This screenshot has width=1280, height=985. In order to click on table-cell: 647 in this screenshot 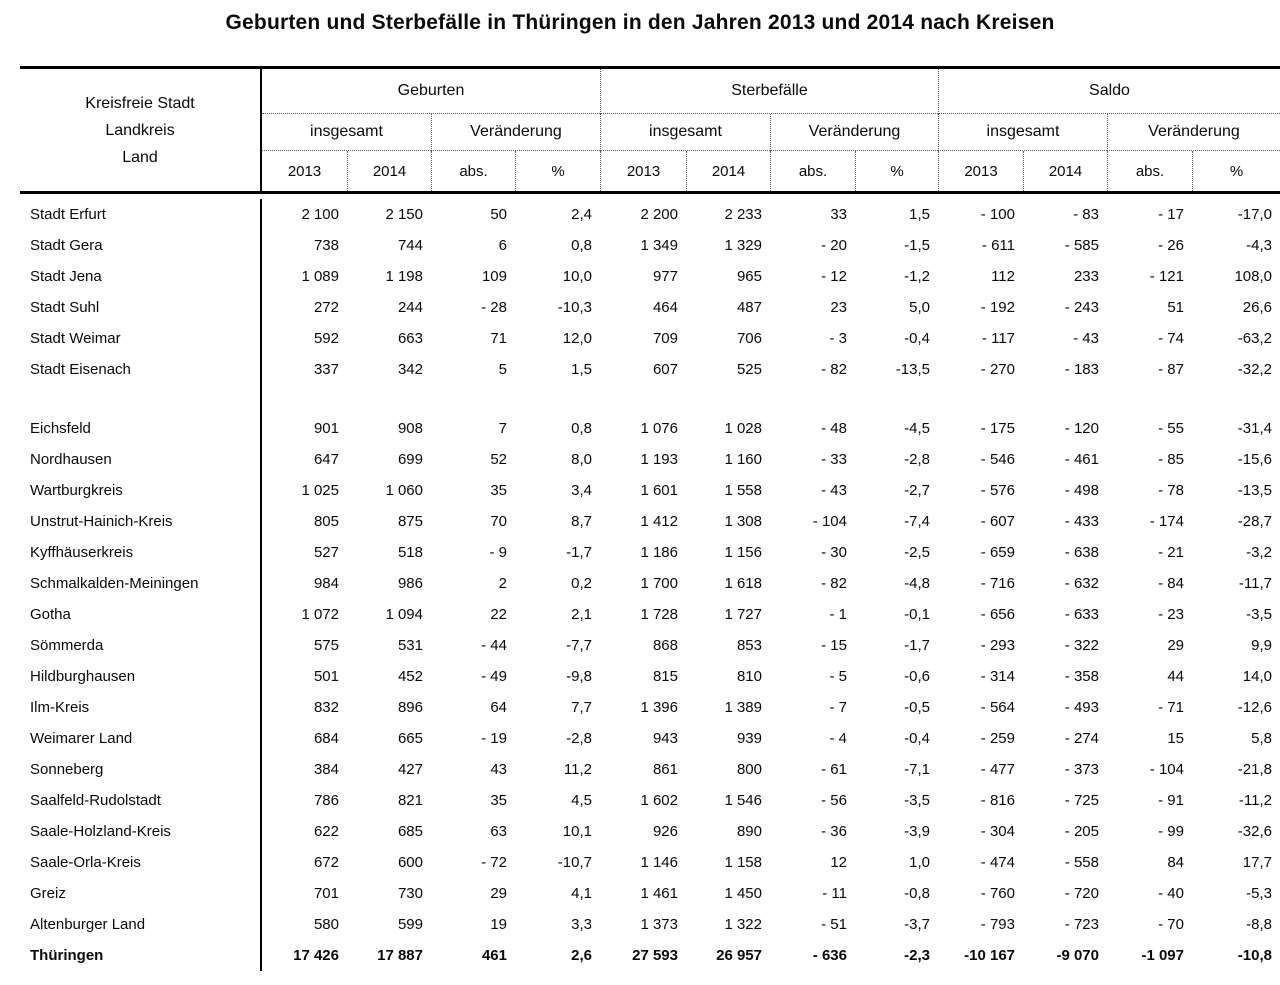, I will do `click(326, 459)`.